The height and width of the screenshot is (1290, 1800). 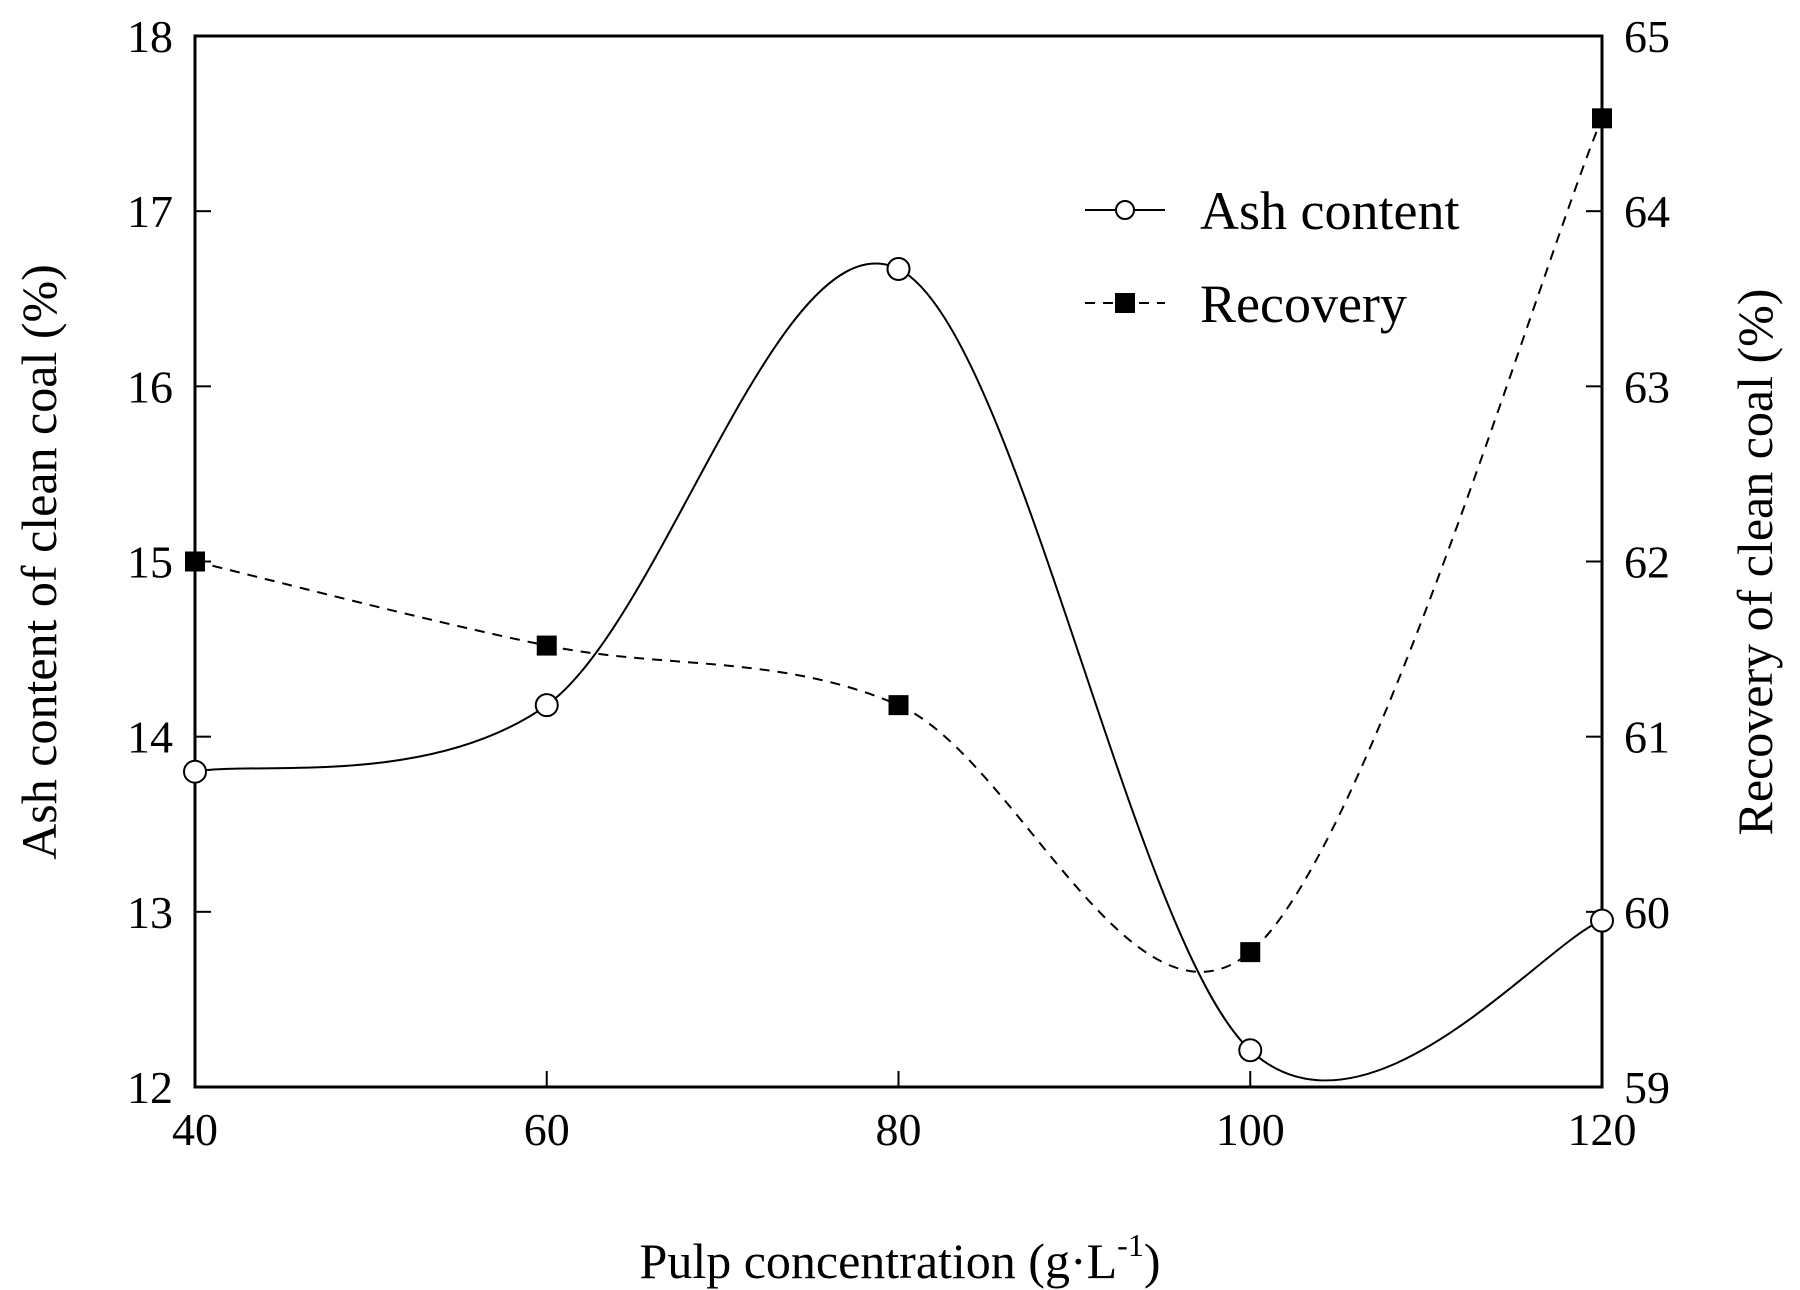 I want to click on left-axis-title: Ash content of clean coal (%), so click(x=39, y=562).